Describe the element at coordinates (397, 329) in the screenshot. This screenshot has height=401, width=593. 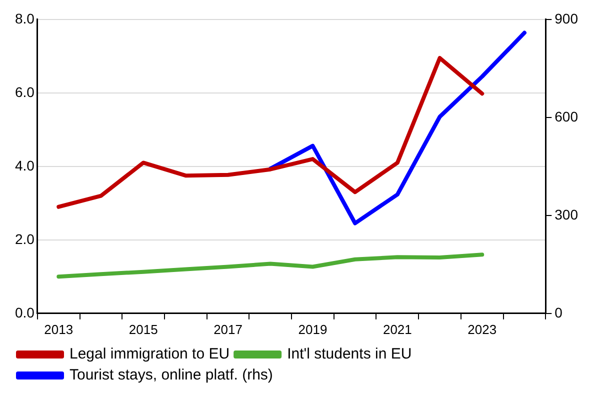
I see `x-tick-label: 2021` at that location.